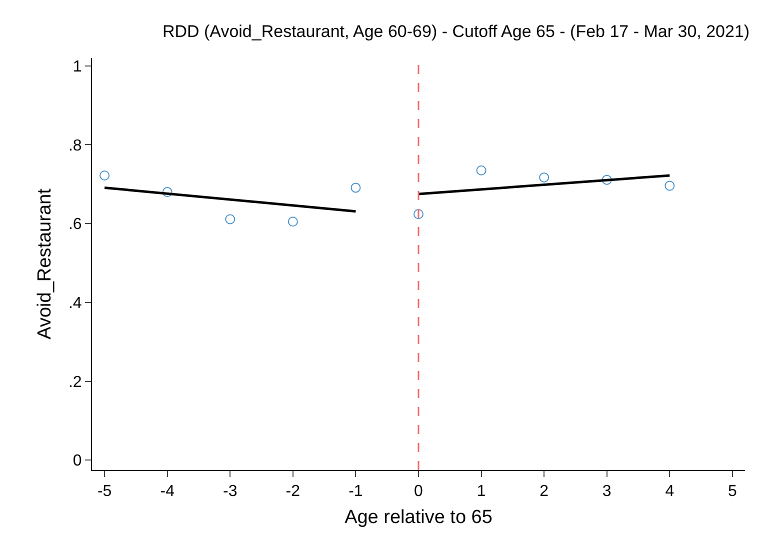 Image resolution: width=761 pixels, height=557 pixels. What do you see at coordinates (104, 491) in the screenshot?
I see `x-tick-label: -5` at bounding box center [104, 491].